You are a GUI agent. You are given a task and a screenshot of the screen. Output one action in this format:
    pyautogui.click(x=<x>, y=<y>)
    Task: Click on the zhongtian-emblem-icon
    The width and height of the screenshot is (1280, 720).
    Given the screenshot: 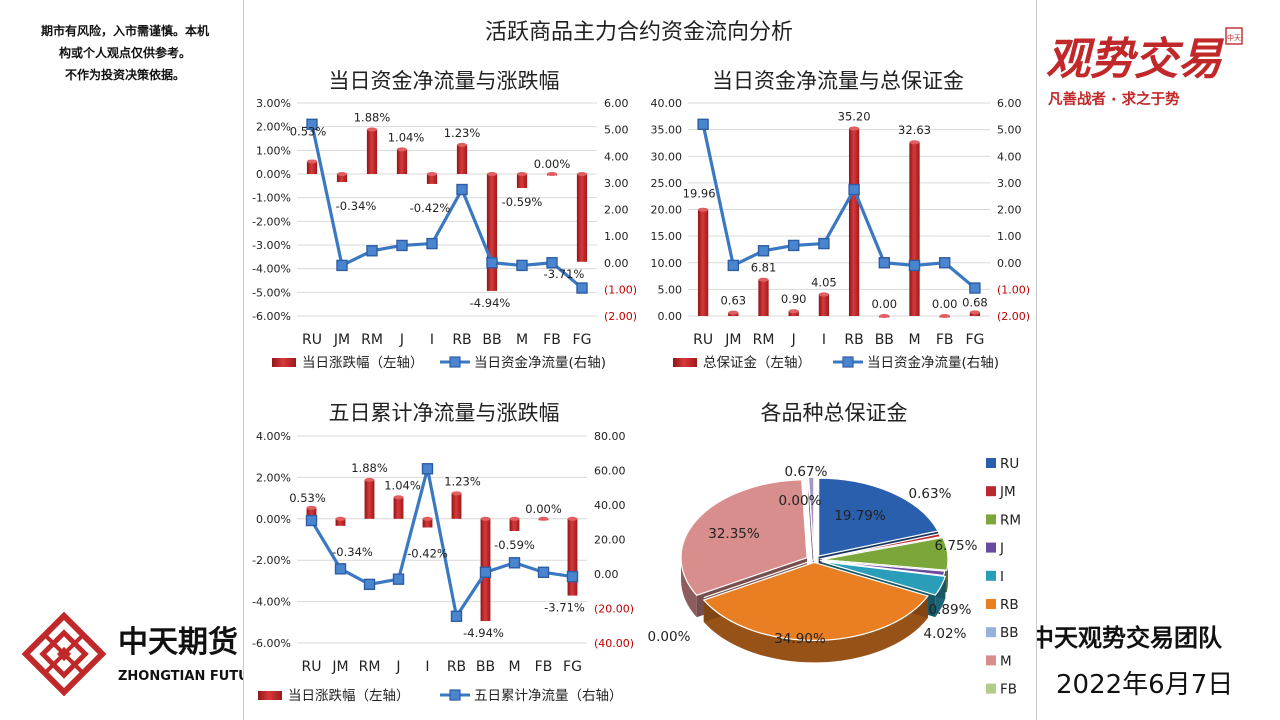 What is the action you would take?
    pyautogui.click(x=64, y=654)
    